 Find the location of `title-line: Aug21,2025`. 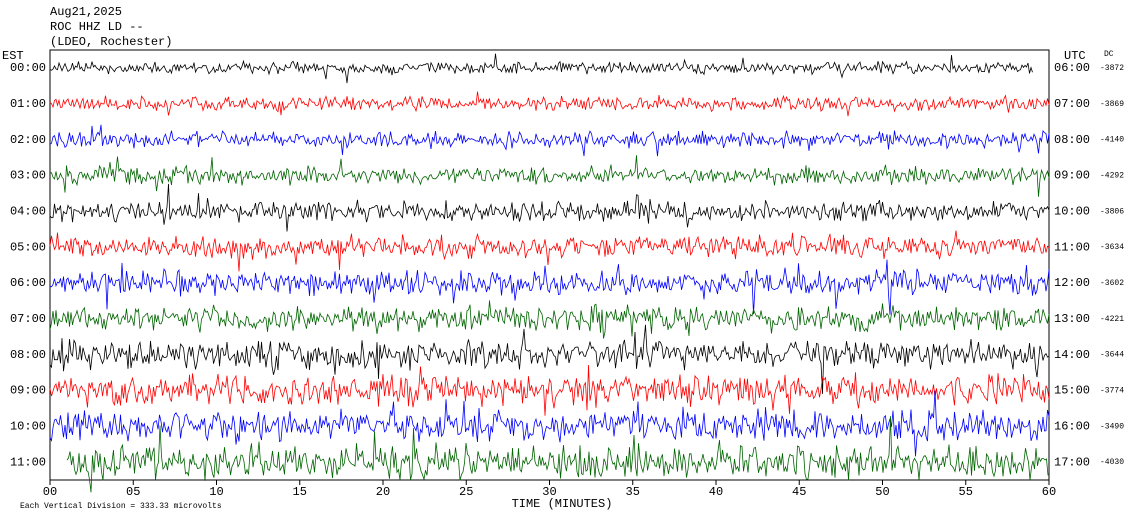

title-line: Aug21,2025 is located at coordinates (86, 12).